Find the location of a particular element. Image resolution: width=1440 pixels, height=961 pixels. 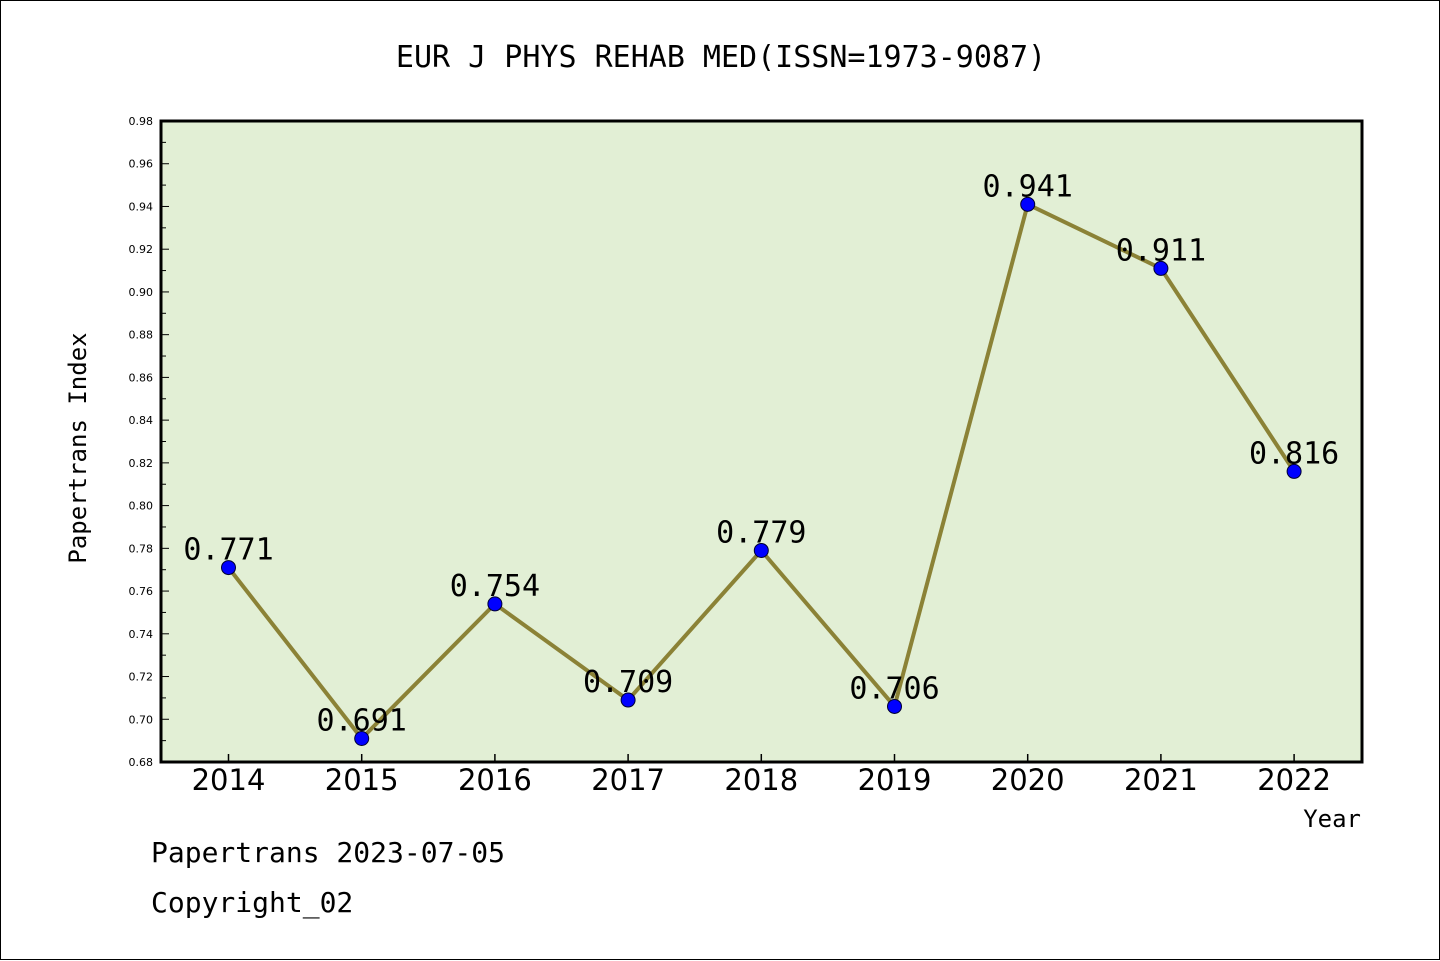

y-tick-label: 0.76 is located at coordinates (141, 591).